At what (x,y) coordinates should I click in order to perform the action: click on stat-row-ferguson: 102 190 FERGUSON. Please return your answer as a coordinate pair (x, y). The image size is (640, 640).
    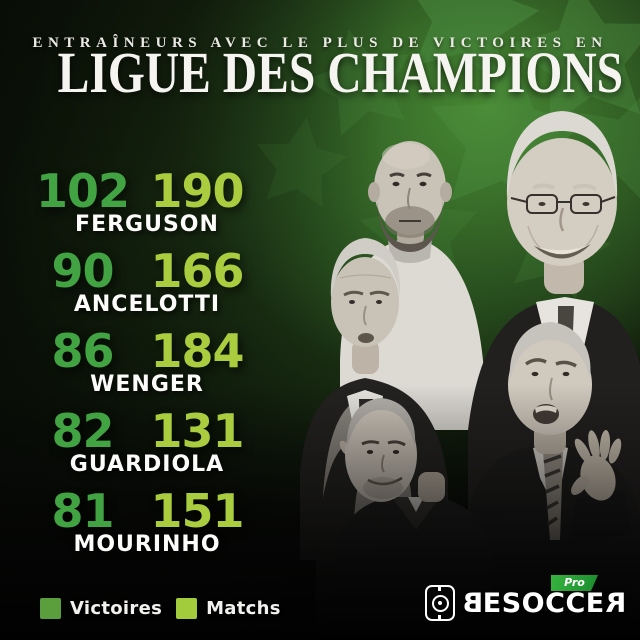
    Looking at the image, I should click on (156, 200).